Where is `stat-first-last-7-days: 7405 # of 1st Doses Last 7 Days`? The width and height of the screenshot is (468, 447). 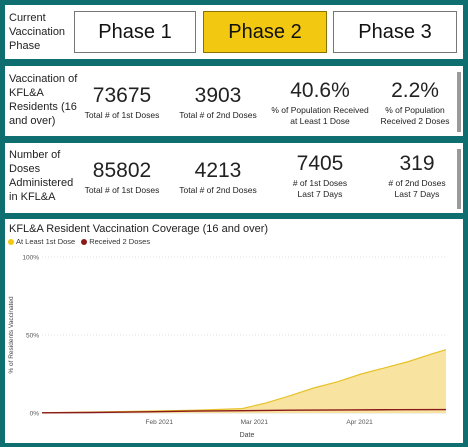 stat-first-last-7-days: 7405 # of 1st Doses Last 7 Days is located at coordinates (320, 176).